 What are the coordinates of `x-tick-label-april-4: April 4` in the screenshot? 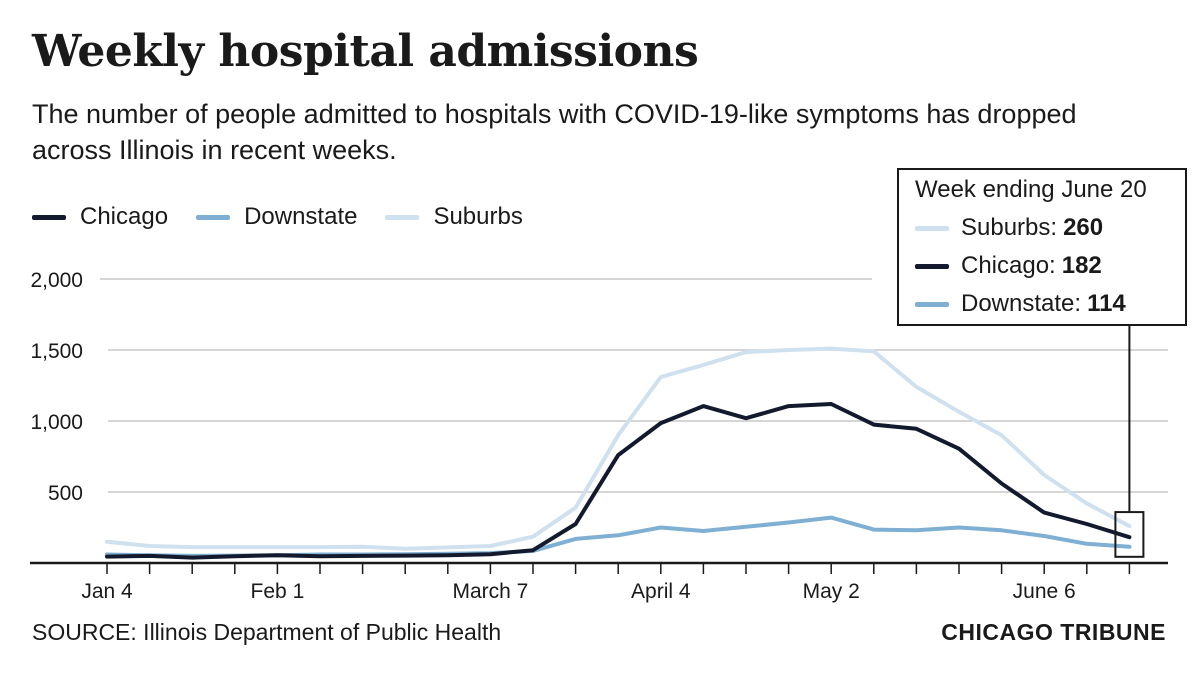 It's located at (661, 591).